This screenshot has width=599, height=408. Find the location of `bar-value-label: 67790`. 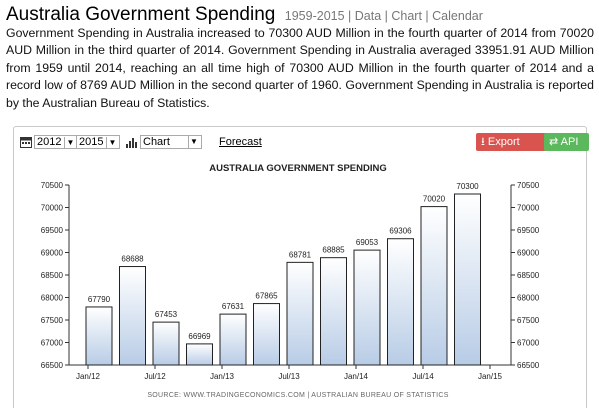

bar-value-label: 67790 is located at coordinates (99, 299).